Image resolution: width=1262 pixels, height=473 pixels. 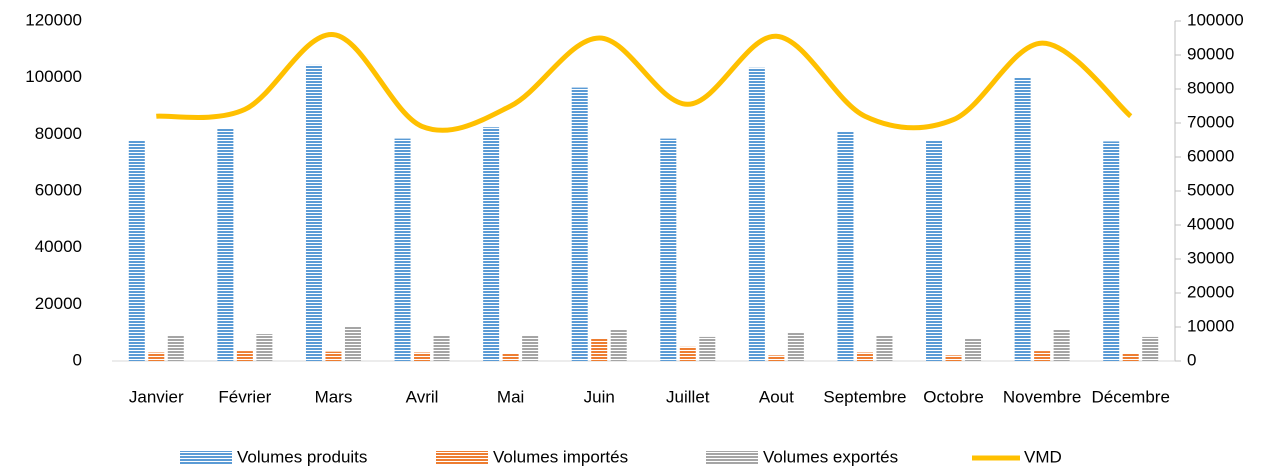 I want to click on y2-tick-label: 100000, so click(x=1215, y=19).